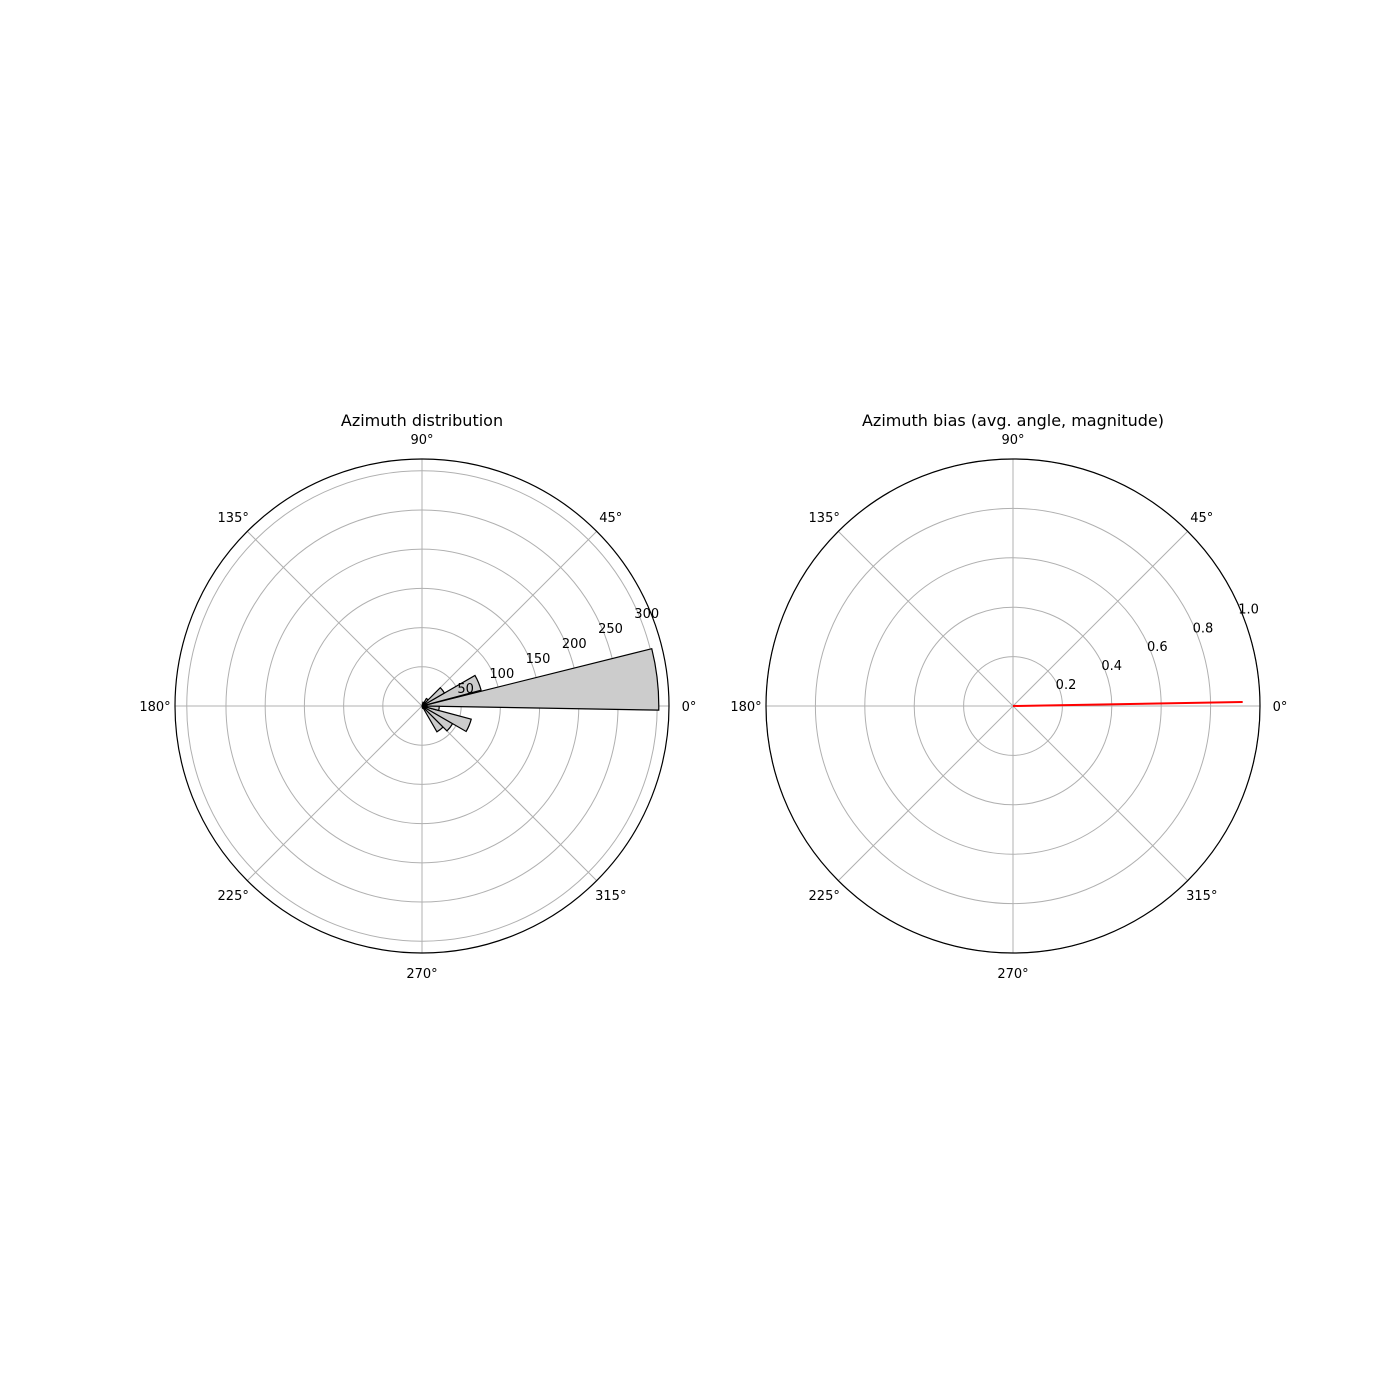 The image size is (1400, 1400). Describe the element at coordinates (465, 689) in the screenshot. I see `radial-tick-label: 50` at that location.